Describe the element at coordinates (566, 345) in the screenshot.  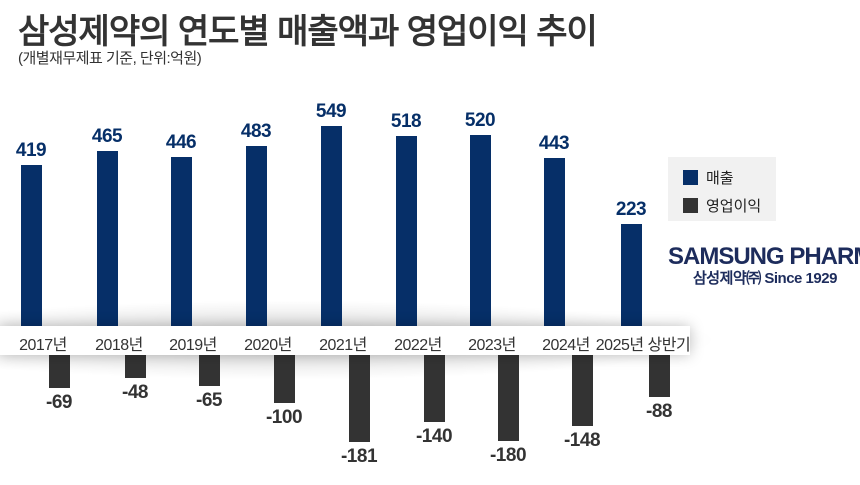
I see `x-axis-label: 2024년` at that location.